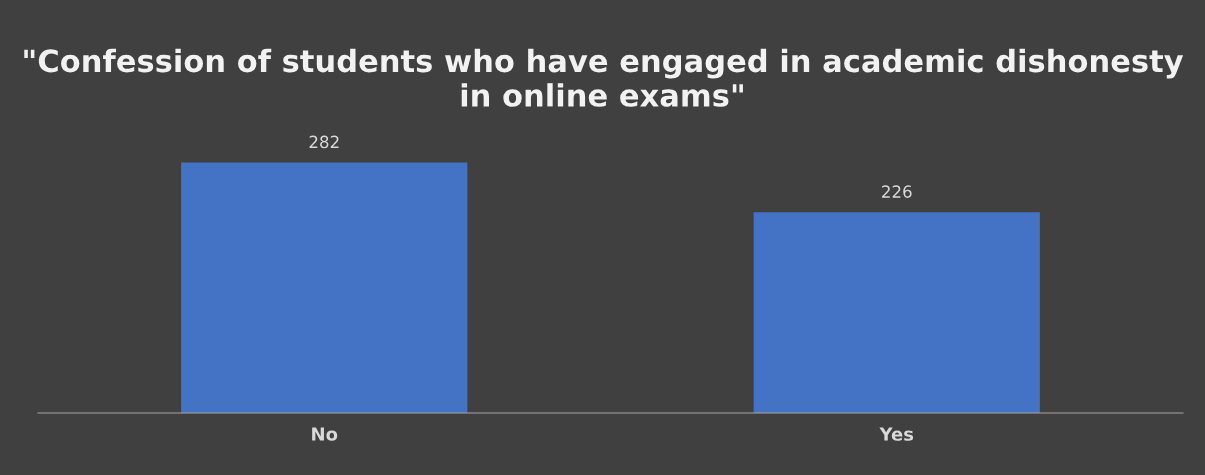  Describe the element at coordinates (604, 77) in the screenshot. I see `chart-title: "Confession of students who have engaged in academic dishonesty in online exams"` at that location.